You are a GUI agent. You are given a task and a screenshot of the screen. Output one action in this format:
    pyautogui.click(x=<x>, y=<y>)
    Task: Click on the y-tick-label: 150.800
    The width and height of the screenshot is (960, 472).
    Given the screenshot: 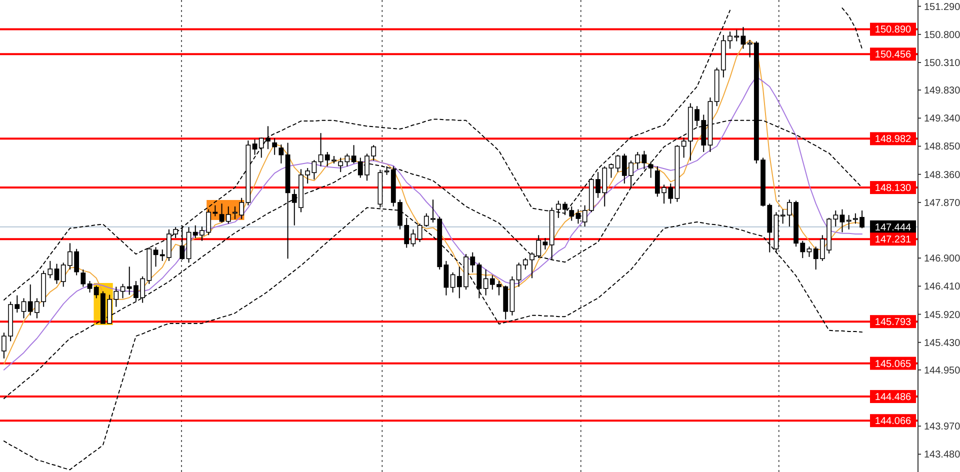 What is the action you would take?
    pyautogui.click(x=942, y=35)
    